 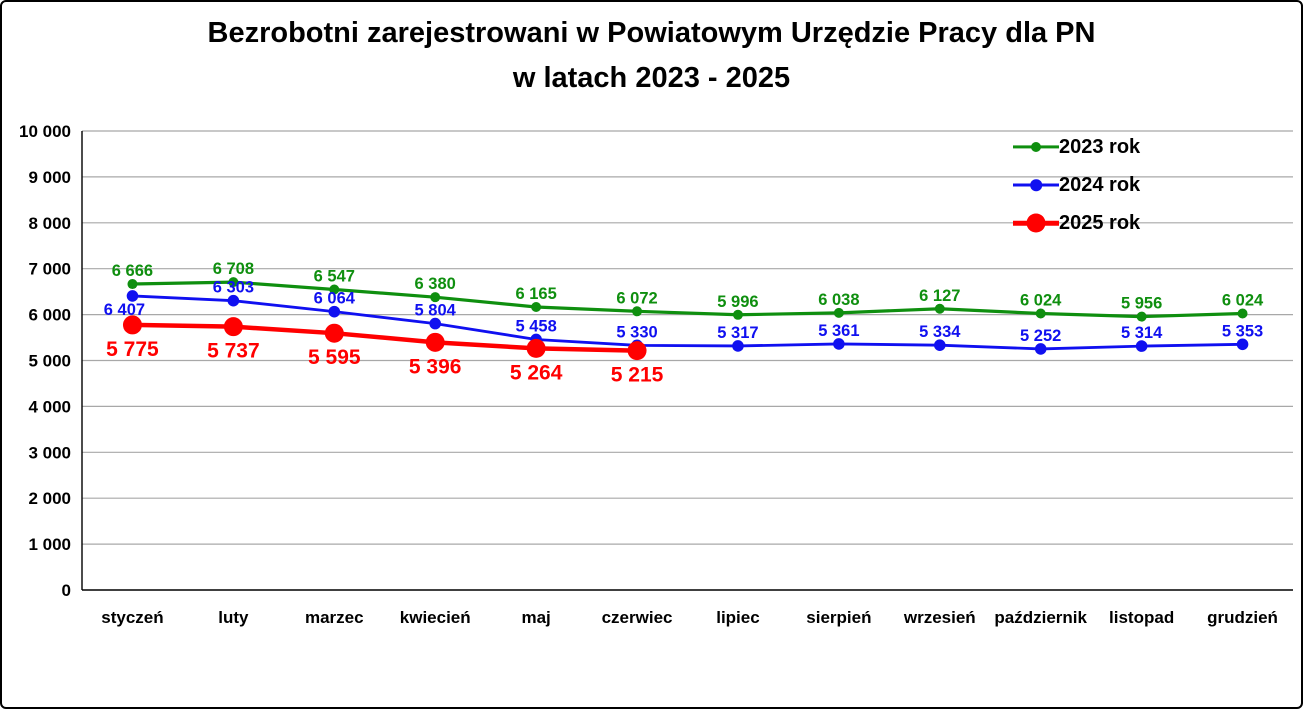 What do you see at coordinates (687, 322) in the screenshot?
I see `series-line-2024-rok` at bounding box center [687, 322].